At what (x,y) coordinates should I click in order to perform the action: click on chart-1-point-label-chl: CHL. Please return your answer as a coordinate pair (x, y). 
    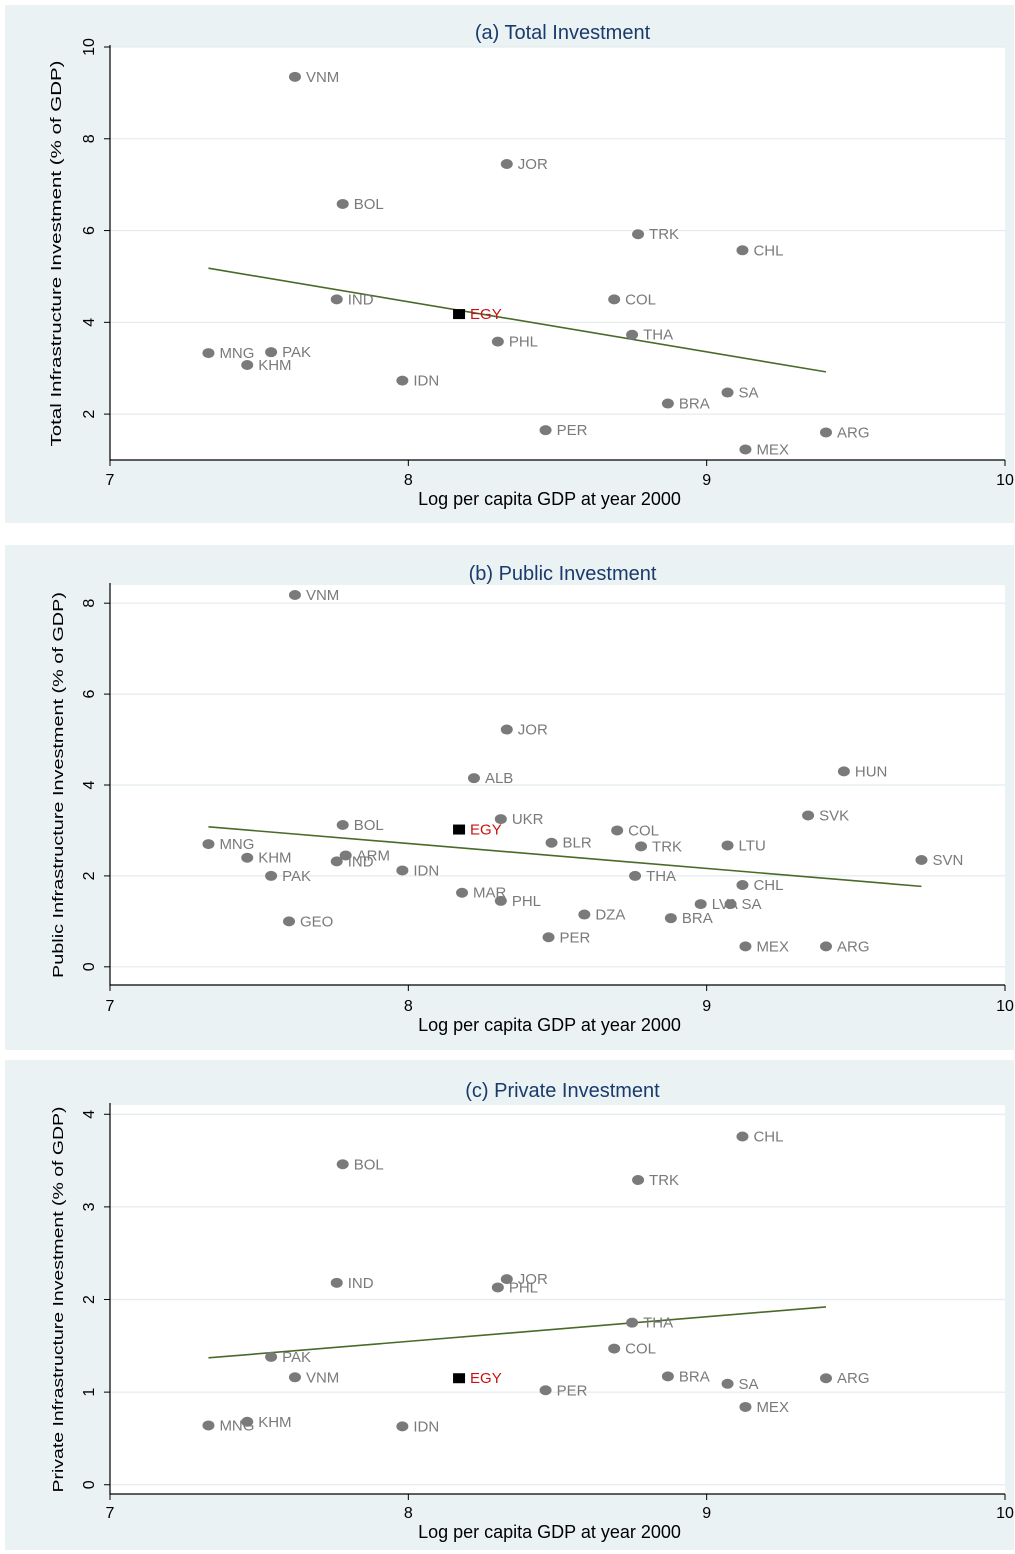
    Looking at the image, I should click on (768, 250).